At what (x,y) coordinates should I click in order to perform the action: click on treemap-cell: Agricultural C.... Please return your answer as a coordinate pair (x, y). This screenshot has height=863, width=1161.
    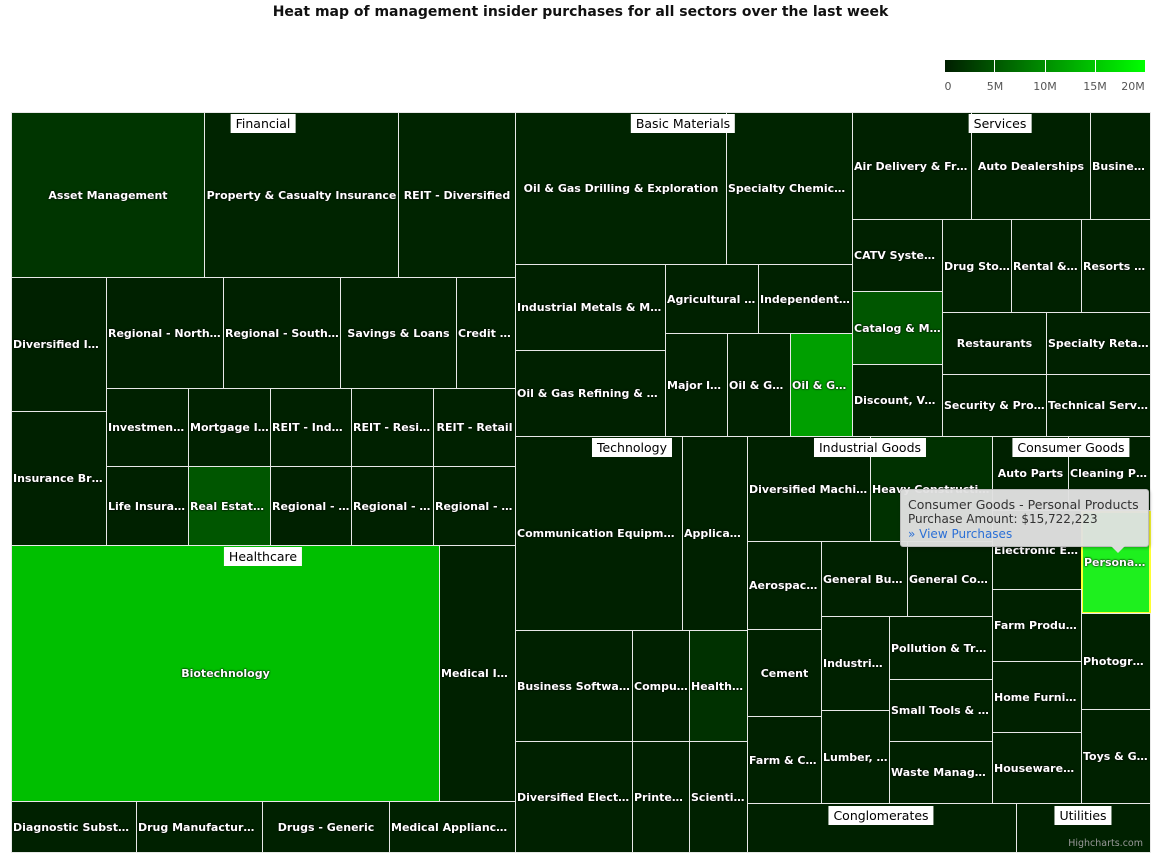
    Looking at the image, I should click on (712, 299).